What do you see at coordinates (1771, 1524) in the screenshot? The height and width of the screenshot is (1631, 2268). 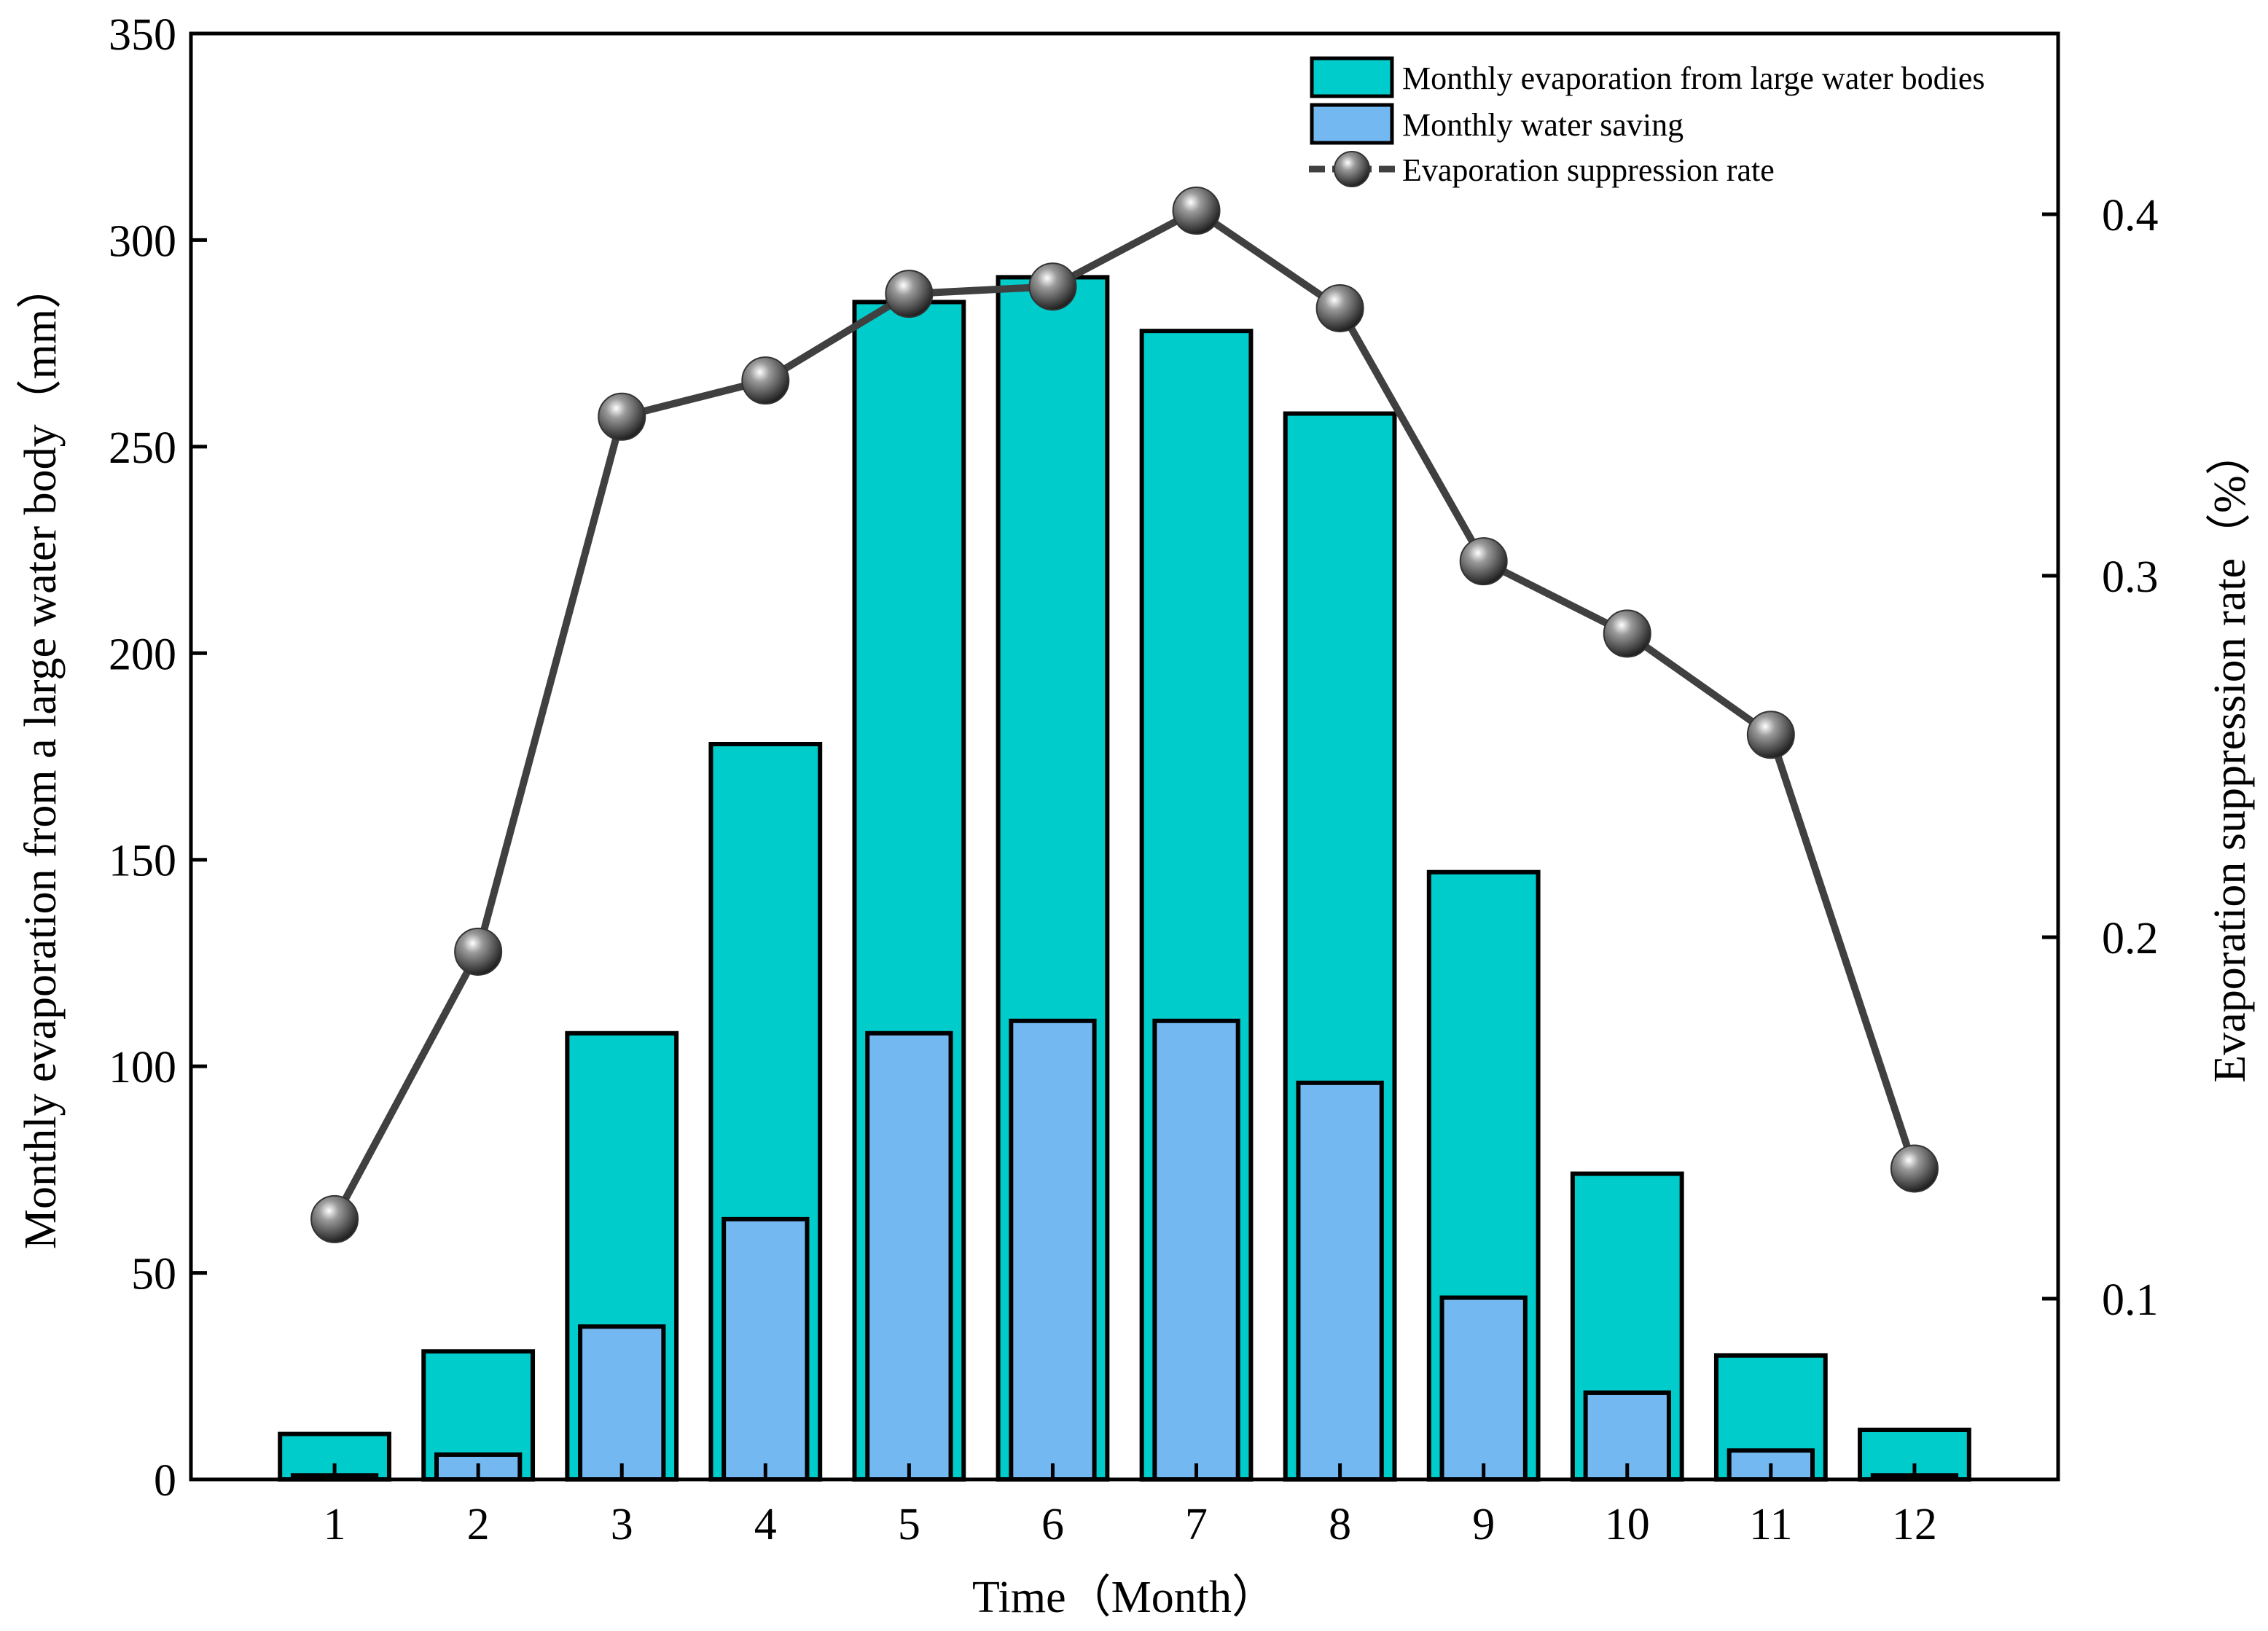 I see `x-tick-label: 11` at bounding box center [1771, 1524].